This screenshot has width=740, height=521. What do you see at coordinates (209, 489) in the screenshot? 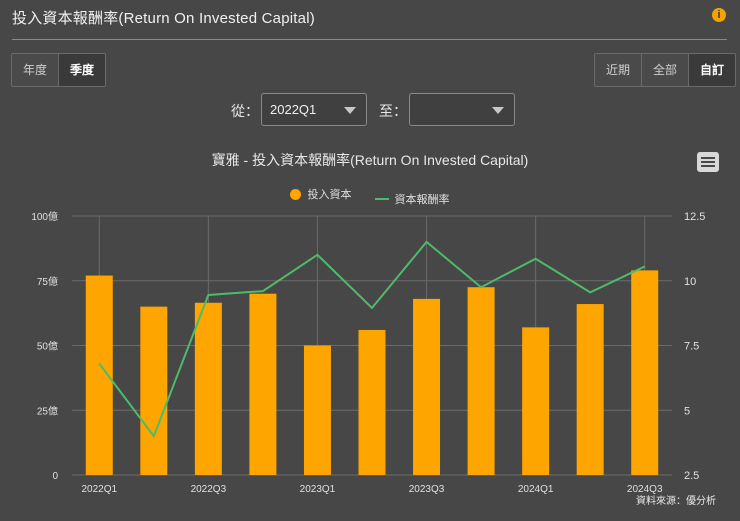
I see `x-tick-label: 2022Q3` at bounding box center [209, 489].